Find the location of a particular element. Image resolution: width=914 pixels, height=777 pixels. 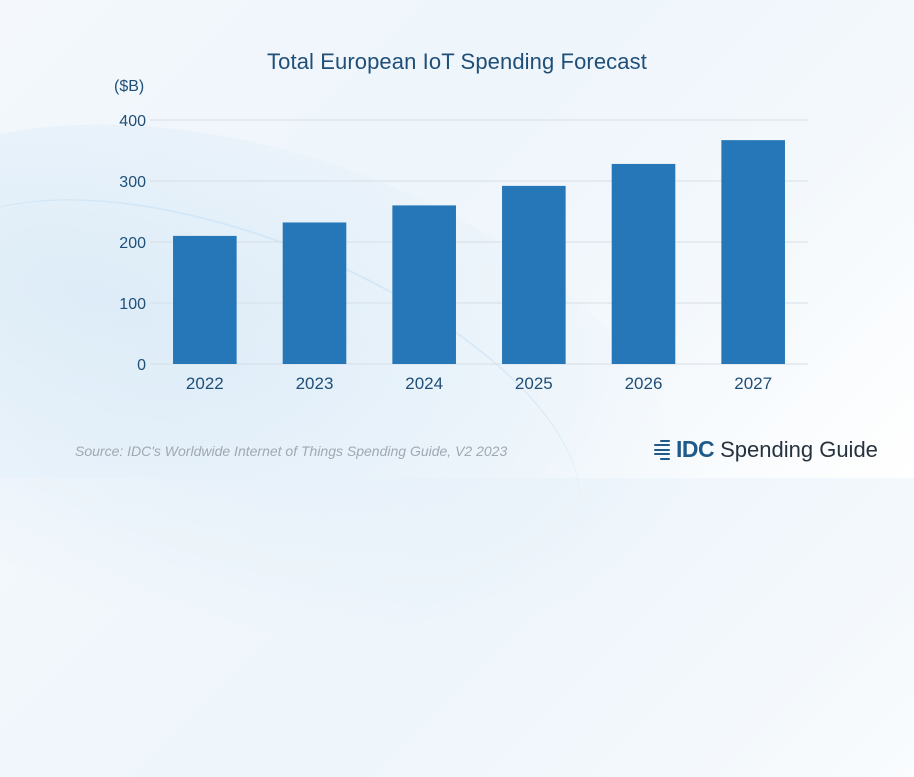

y-tick-label: 100 is located at coordinates (132, 304).